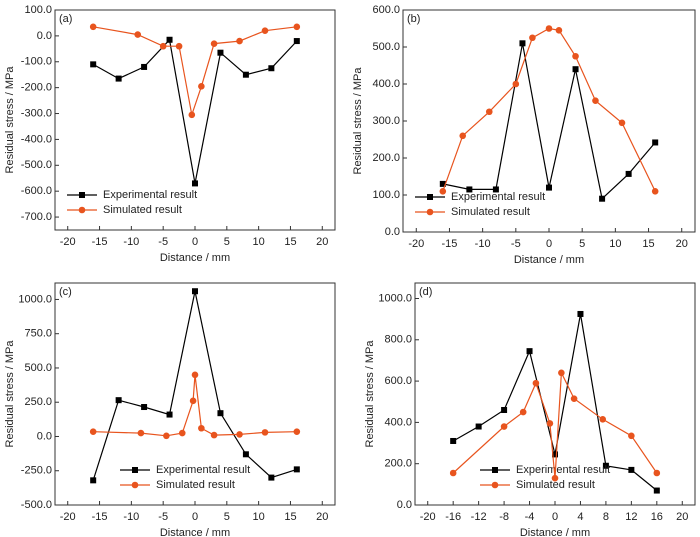  I want to click on y-tick-label: 500.0, so click(38, 368).